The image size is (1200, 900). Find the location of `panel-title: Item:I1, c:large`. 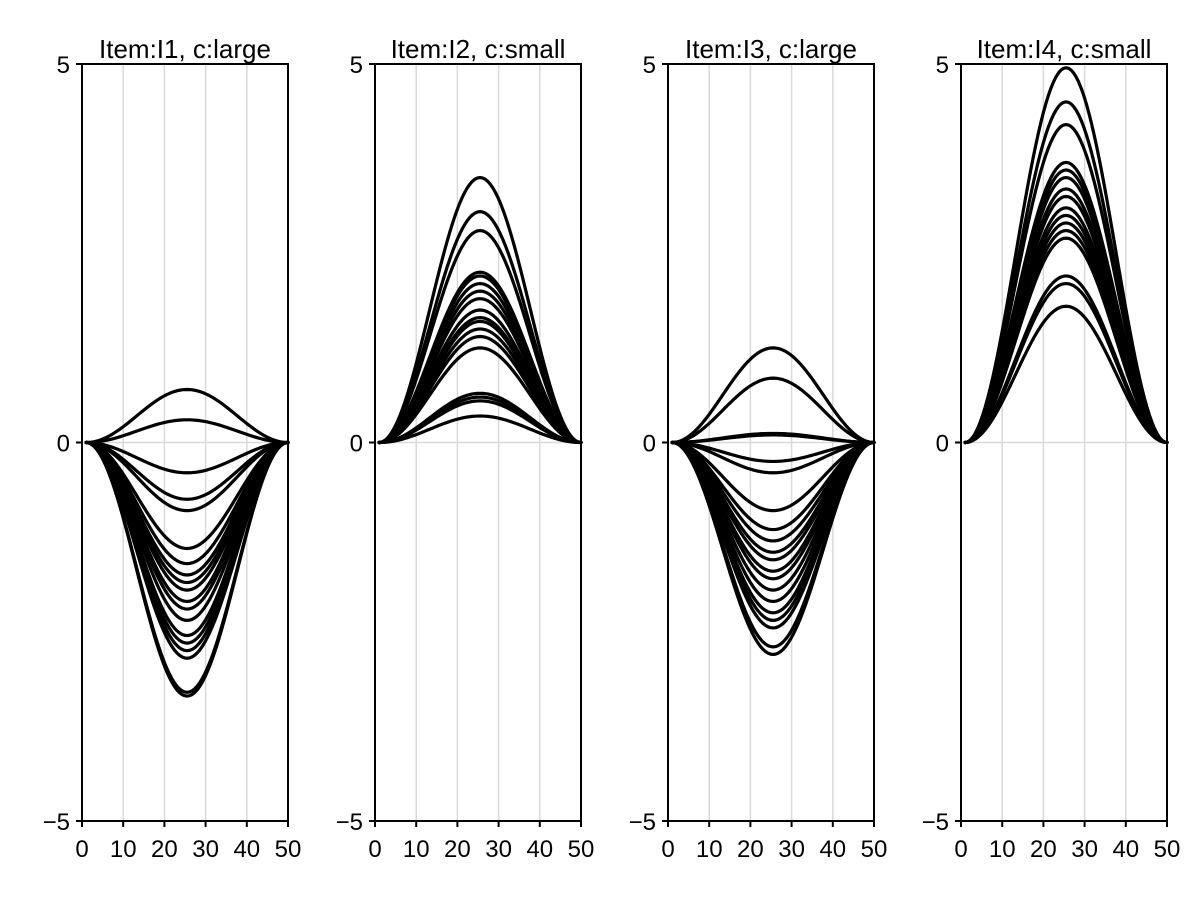

panel-title: Item:I1, c:large is located at coordinates (185, 49).